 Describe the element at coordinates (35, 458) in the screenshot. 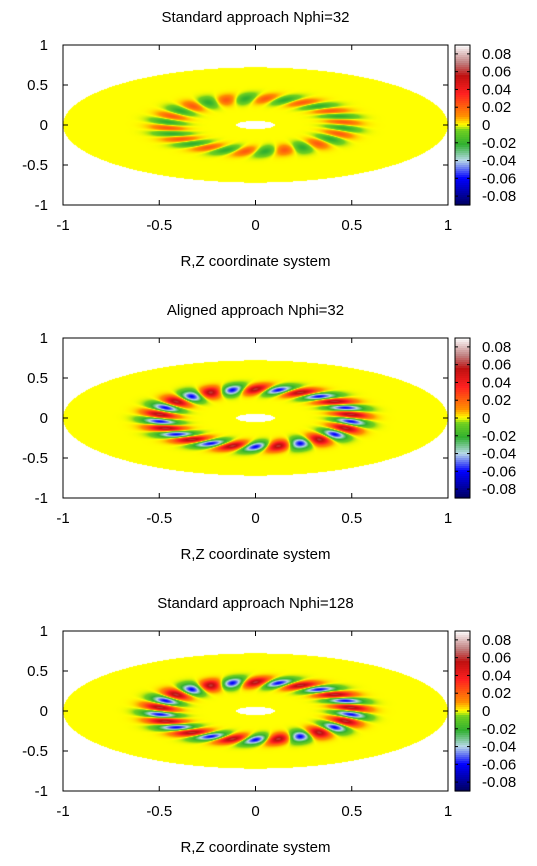

I see `y-tick-label: -0.5` at that location.